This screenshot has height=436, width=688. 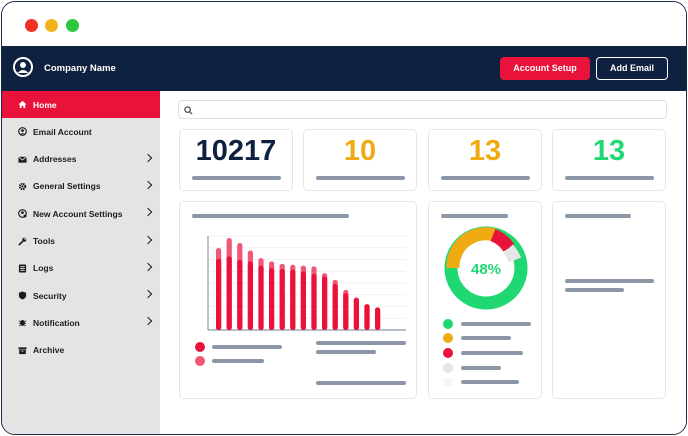 What do you see at coordinates (236, 151) in the screenshot?
I see `stat-value: 10217` at bounding box center [236, 151].